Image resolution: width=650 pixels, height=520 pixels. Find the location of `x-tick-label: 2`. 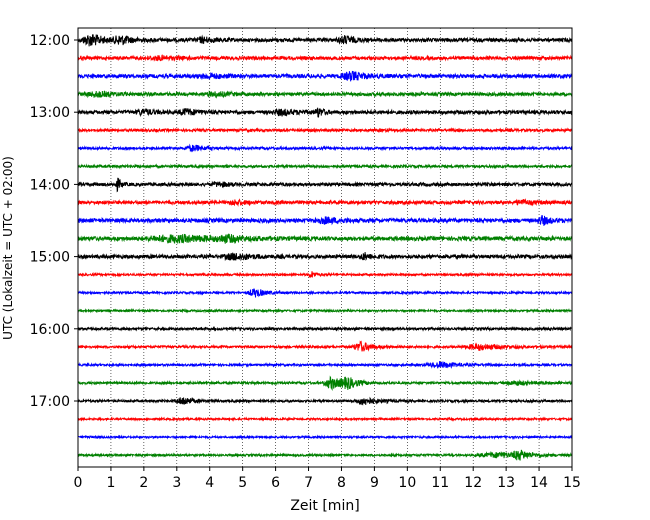

x-tick-label: 2 is located at coordinates (143, 483).